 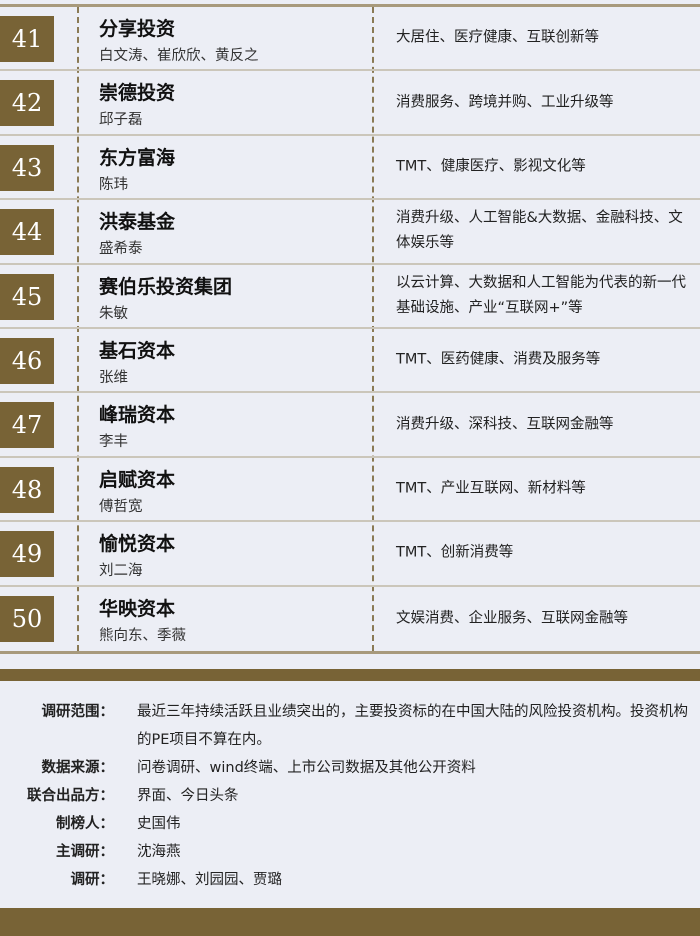 What do you see at coordinates (70, 796) in the screenshot?
I see `note-label: 联合出品方：` at bounding box center [70, 796].